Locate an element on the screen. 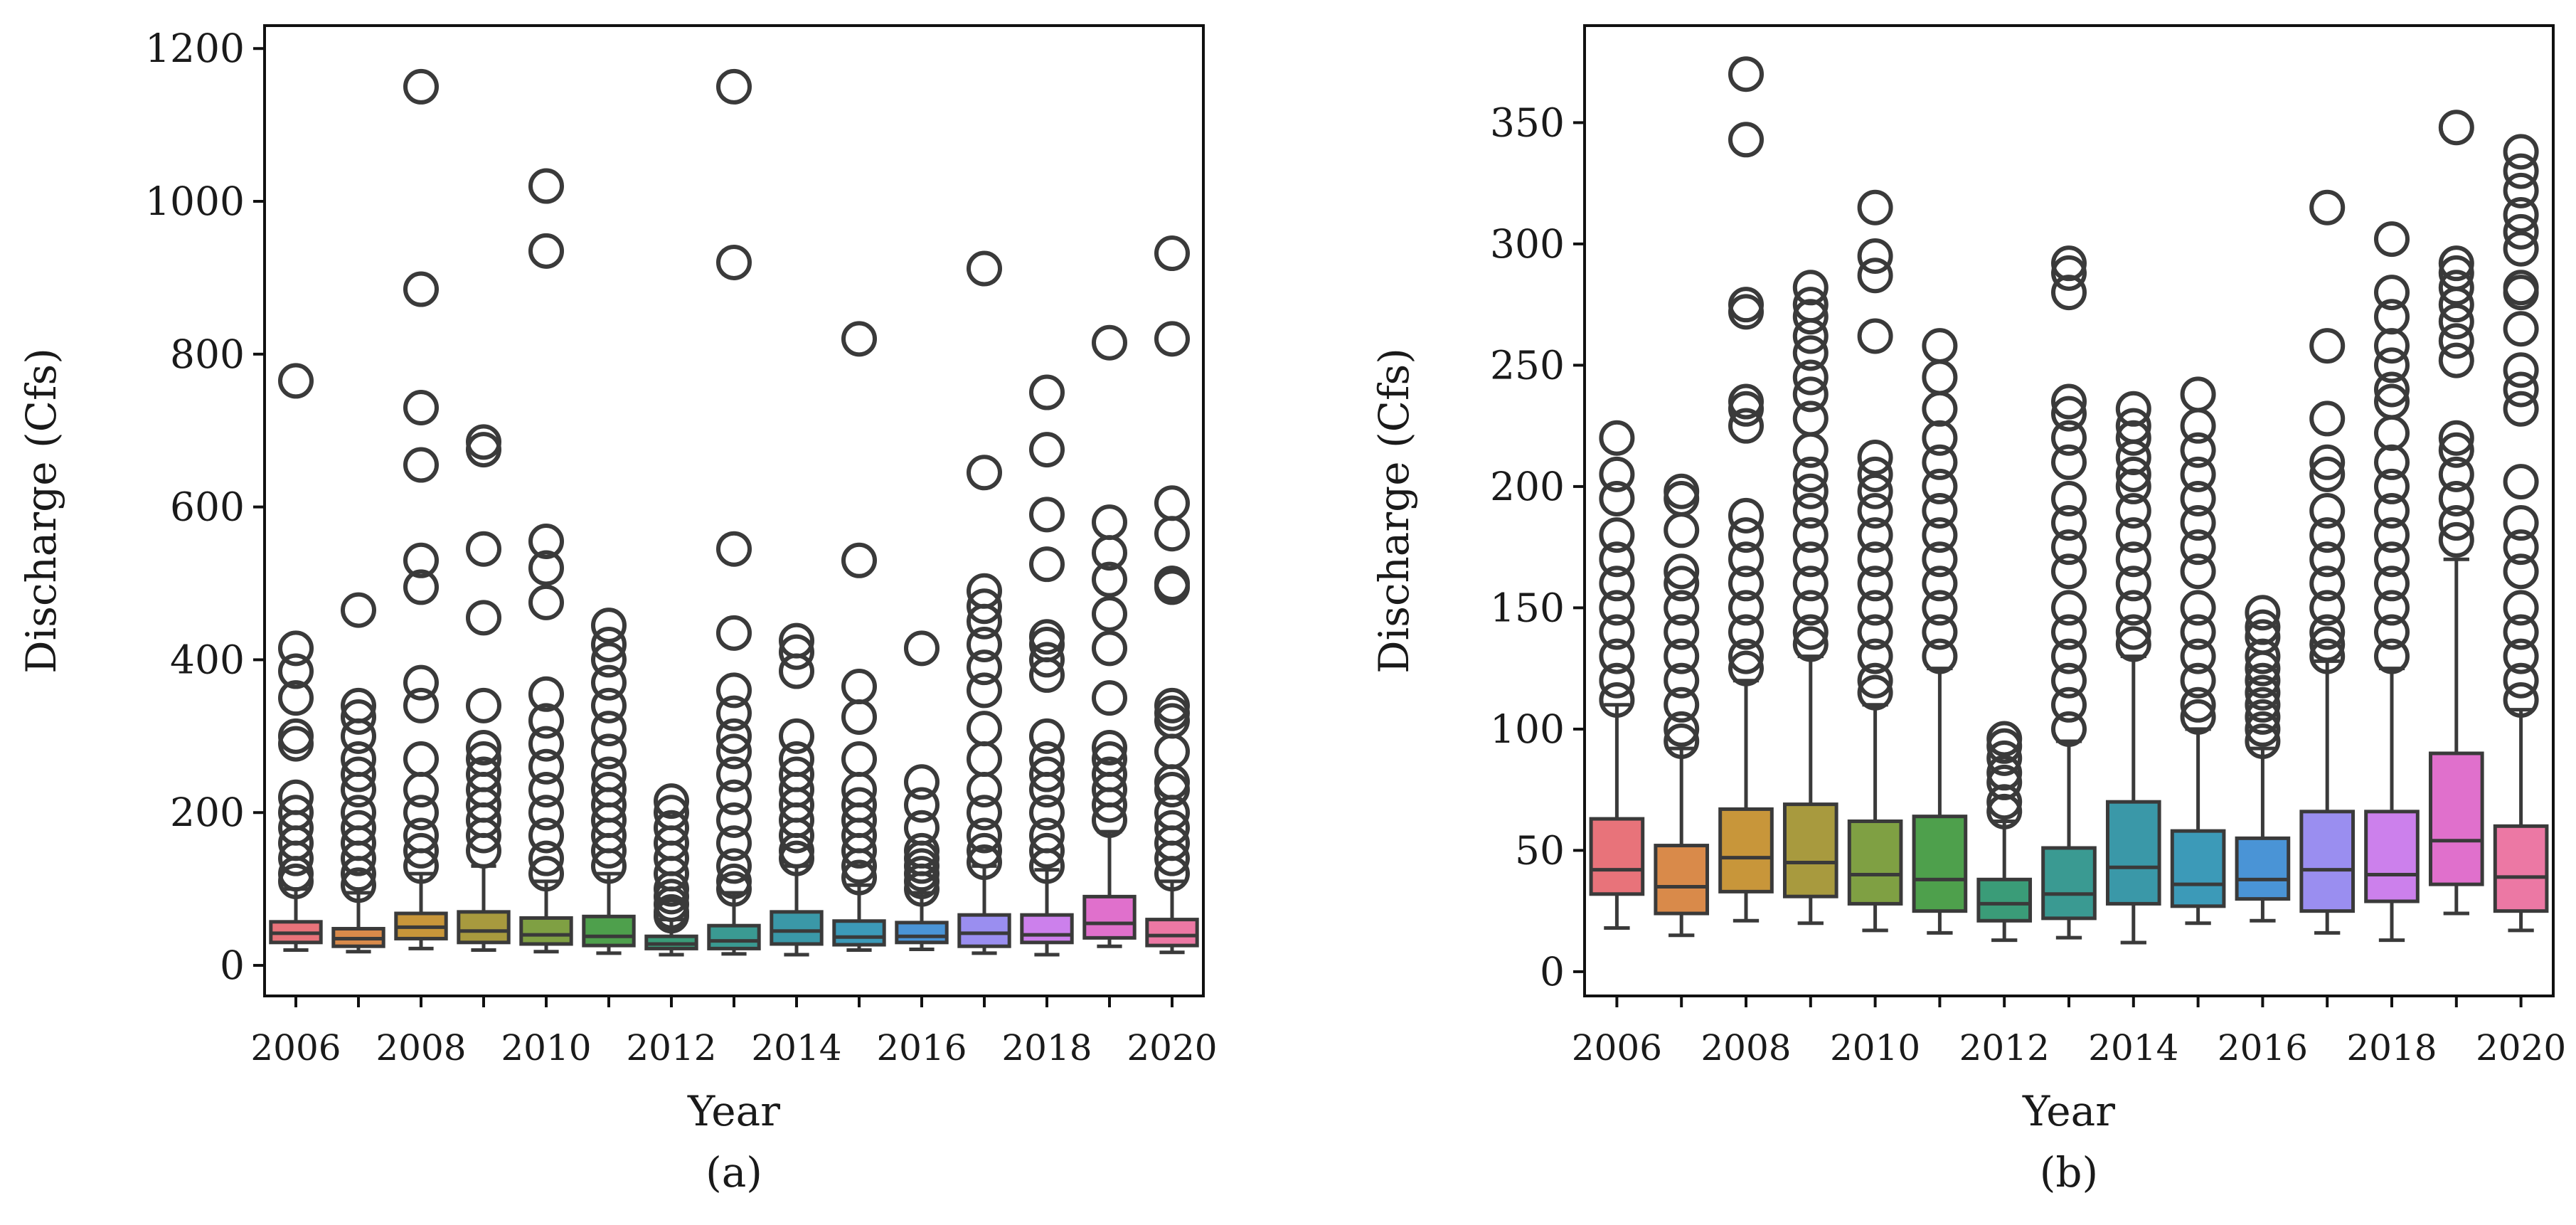  x-tick-label: 2010 is located at coordinates (546, 1047).